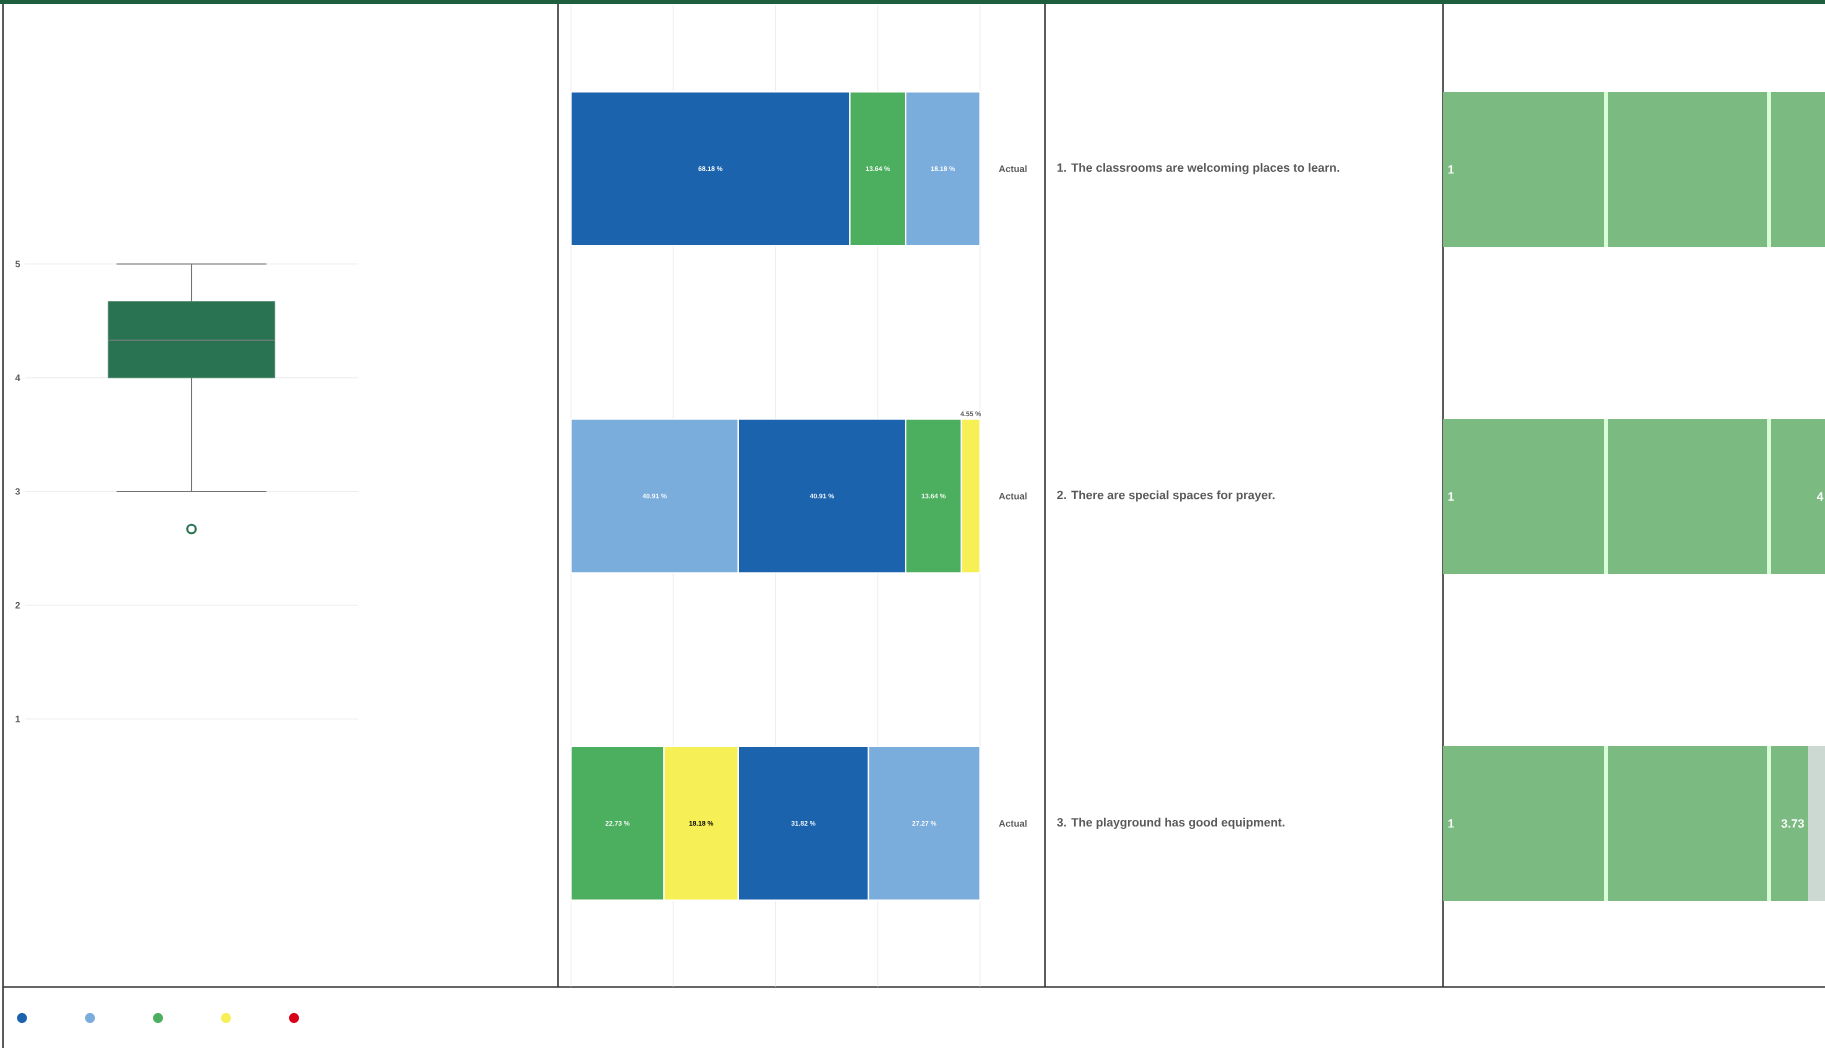  I want to click on y-tick-label: 4, so click(18, 377).